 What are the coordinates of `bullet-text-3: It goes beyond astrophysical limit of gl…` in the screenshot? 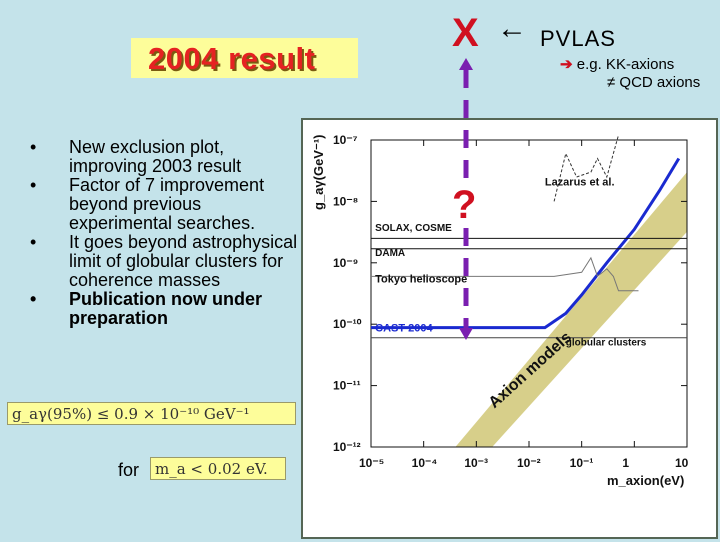 It's located at (183, 261).